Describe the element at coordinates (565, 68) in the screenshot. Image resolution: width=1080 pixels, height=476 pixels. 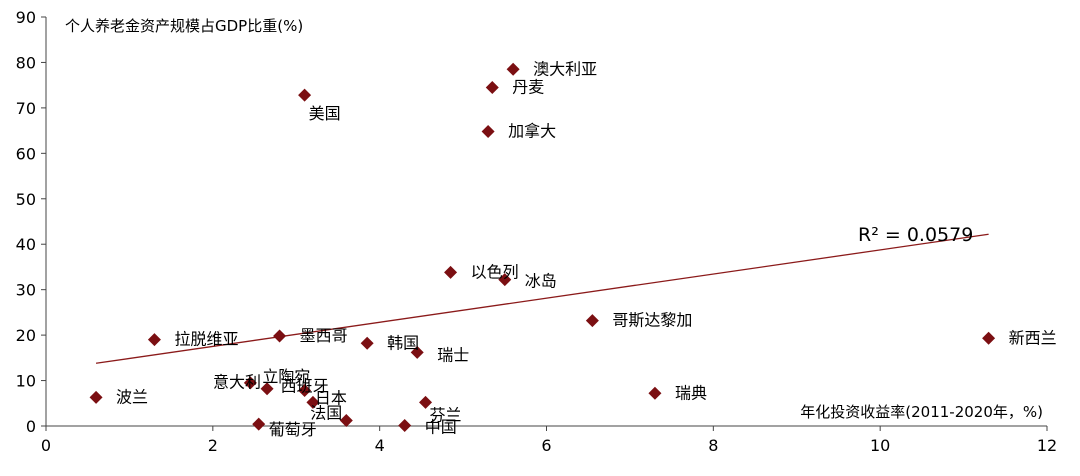
I see `data-point-label: 澳大利亚` at that location.